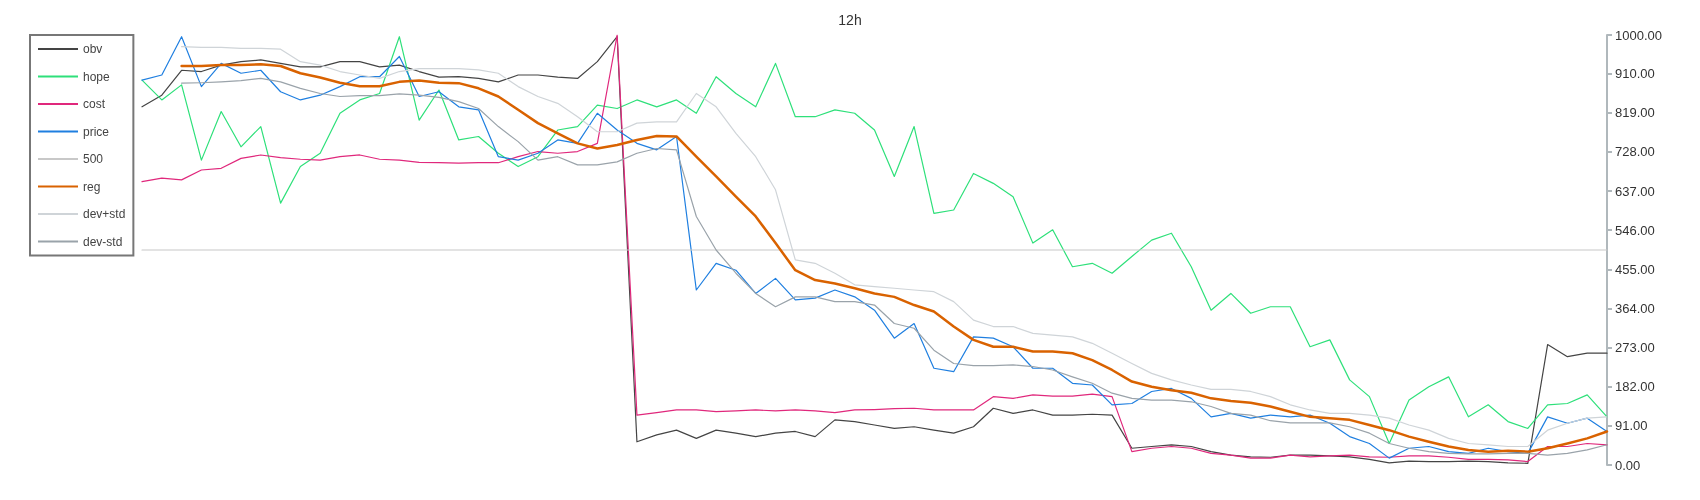 This screenshot has height=500, width=1700. I want to click on legend-label: reg, so click(92, 186).